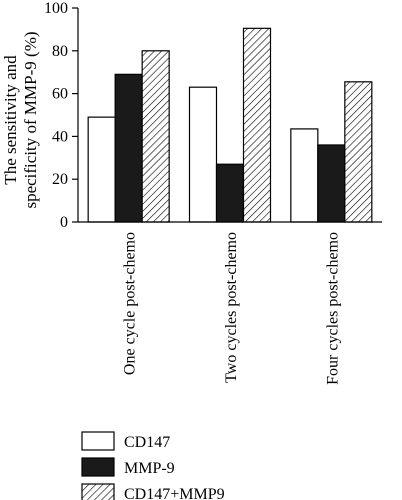 This screenshot has width=402, height=500. I want to click on legend: CD147 MMP-9 CD147+MMP9, so click(153, 465).